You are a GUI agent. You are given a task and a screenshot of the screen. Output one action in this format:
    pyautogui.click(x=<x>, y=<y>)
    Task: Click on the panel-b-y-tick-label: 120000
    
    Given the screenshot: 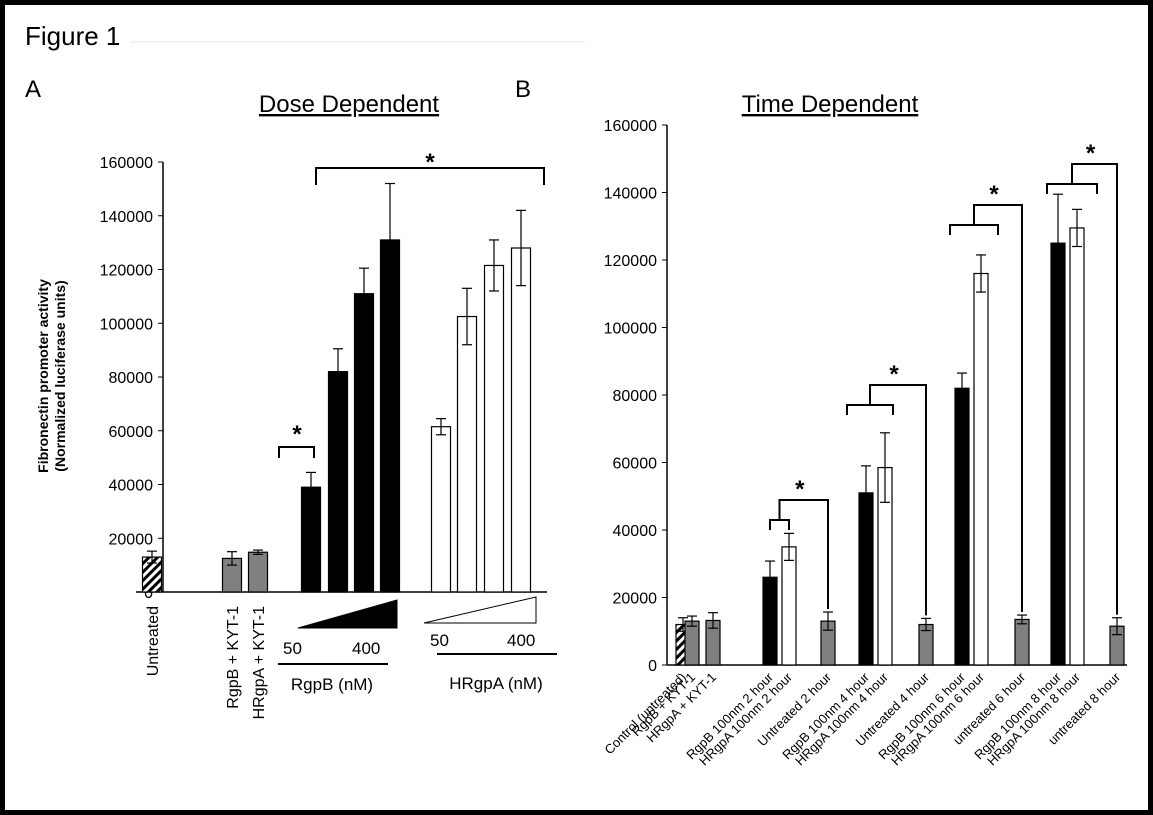 What is the action you would take?
    pyautogui.click(x=630, y=261)
    